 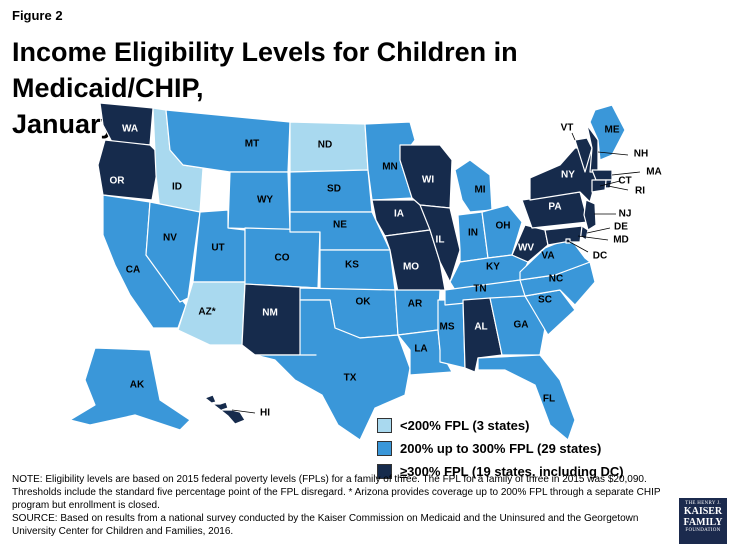 What do you see at coordinates (265, 413) in the screenshot?
I see `state-label-hi: HI` at bounding box center [265, 413].